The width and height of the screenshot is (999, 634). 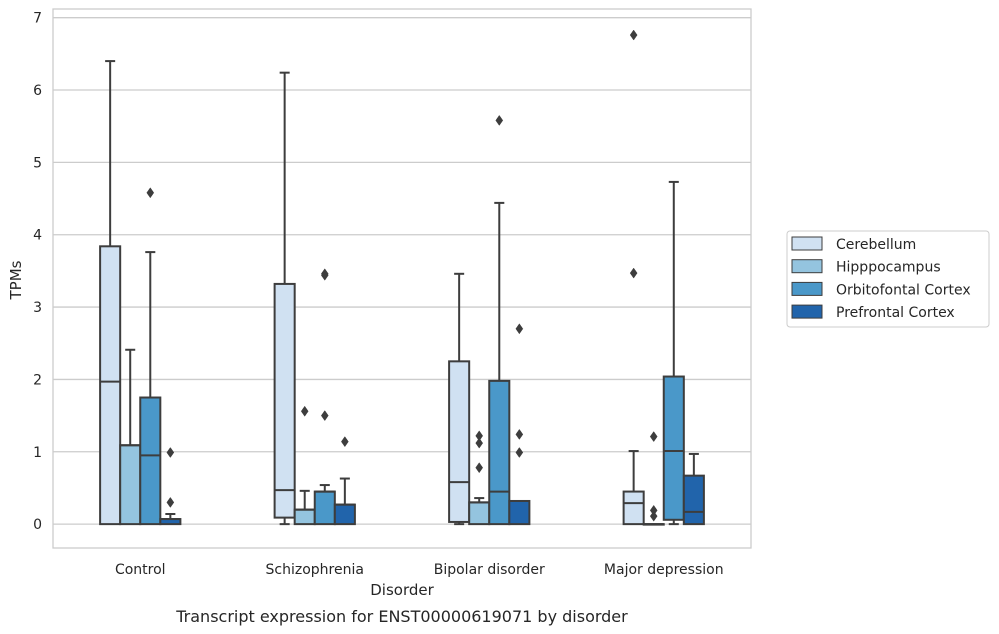 What do you see at coordinates (140, 570) in the screenshot?
I see `x-tick-label: Control` at bounding box center [140, 570].